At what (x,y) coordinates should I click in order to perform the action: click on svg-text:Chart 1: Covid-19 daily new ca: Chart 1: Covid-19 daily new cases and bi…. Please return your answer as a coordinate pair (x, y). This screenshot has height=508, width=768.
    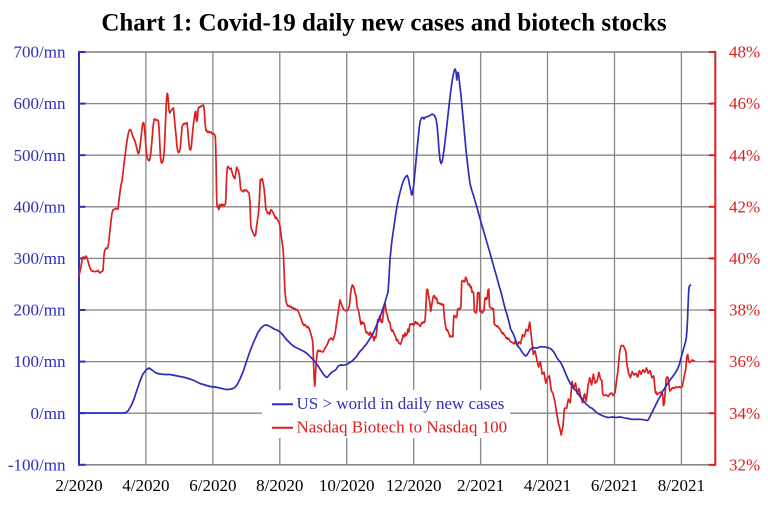
    Looking at the image, I should click on (384, 23).